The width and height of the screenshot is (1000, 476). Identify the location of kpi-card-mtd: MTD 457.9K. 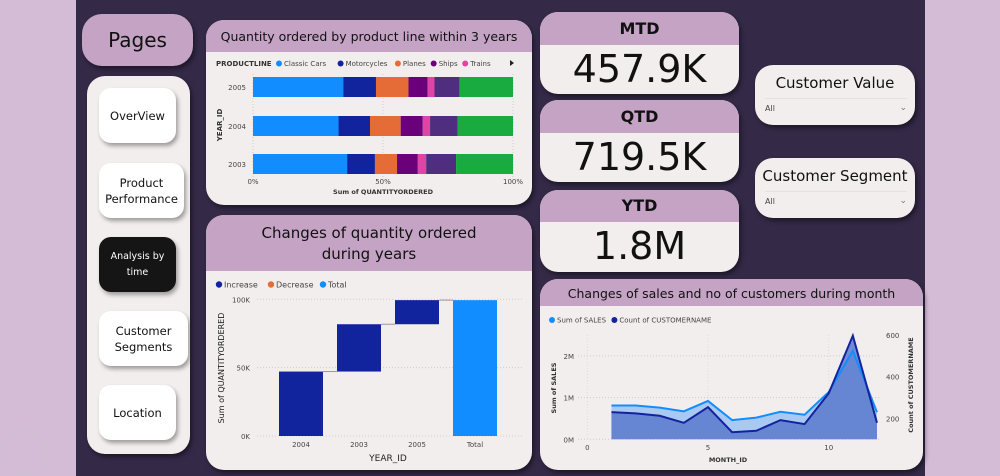
(639, 53).